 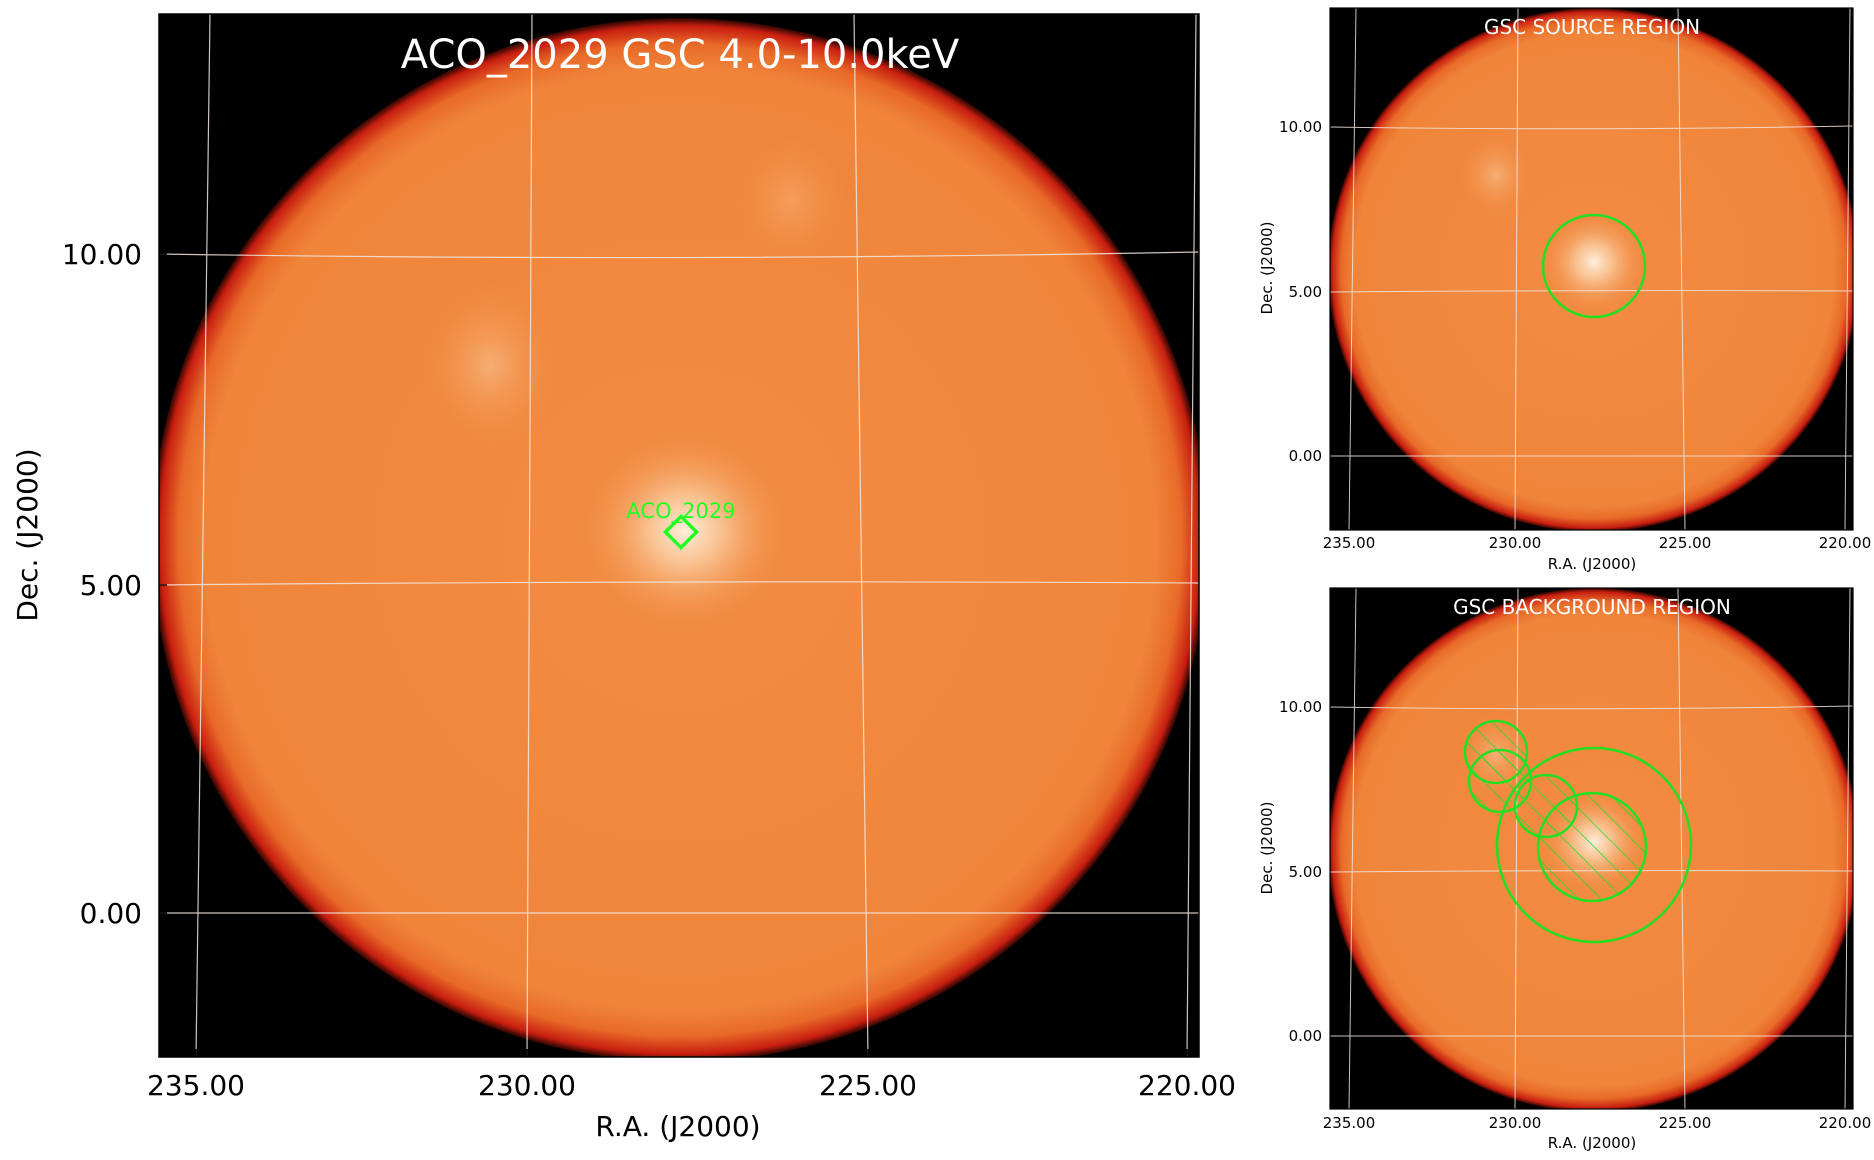 I want to click on source-y-tick: 10.00, so click(x=1300, y=127).